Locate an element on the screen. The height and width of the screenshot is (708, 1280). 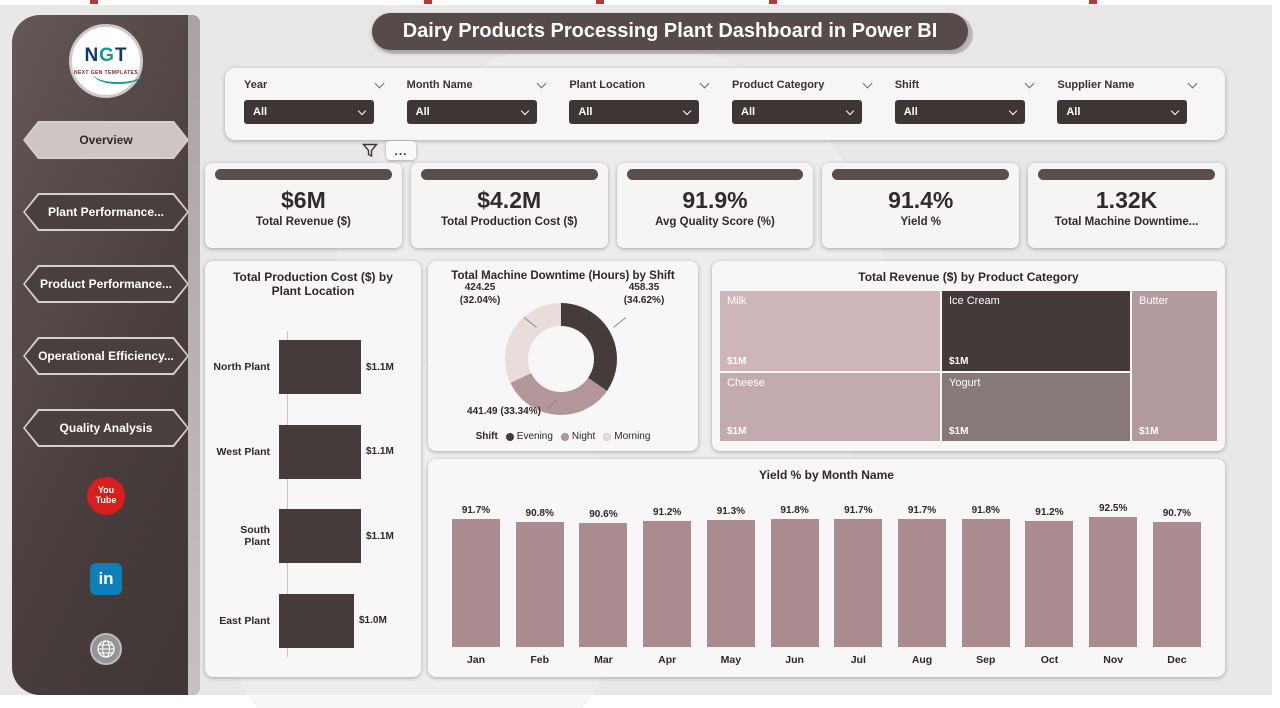
shift-dropdown: All is located at coordinates (959, 112).